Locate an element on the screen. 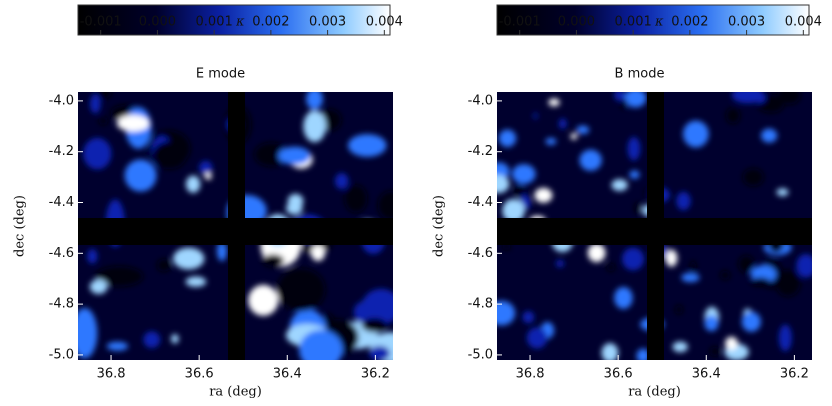 The image size is (832, 406). x-tick-label: 36.4 is located at coordinates (287, 374).